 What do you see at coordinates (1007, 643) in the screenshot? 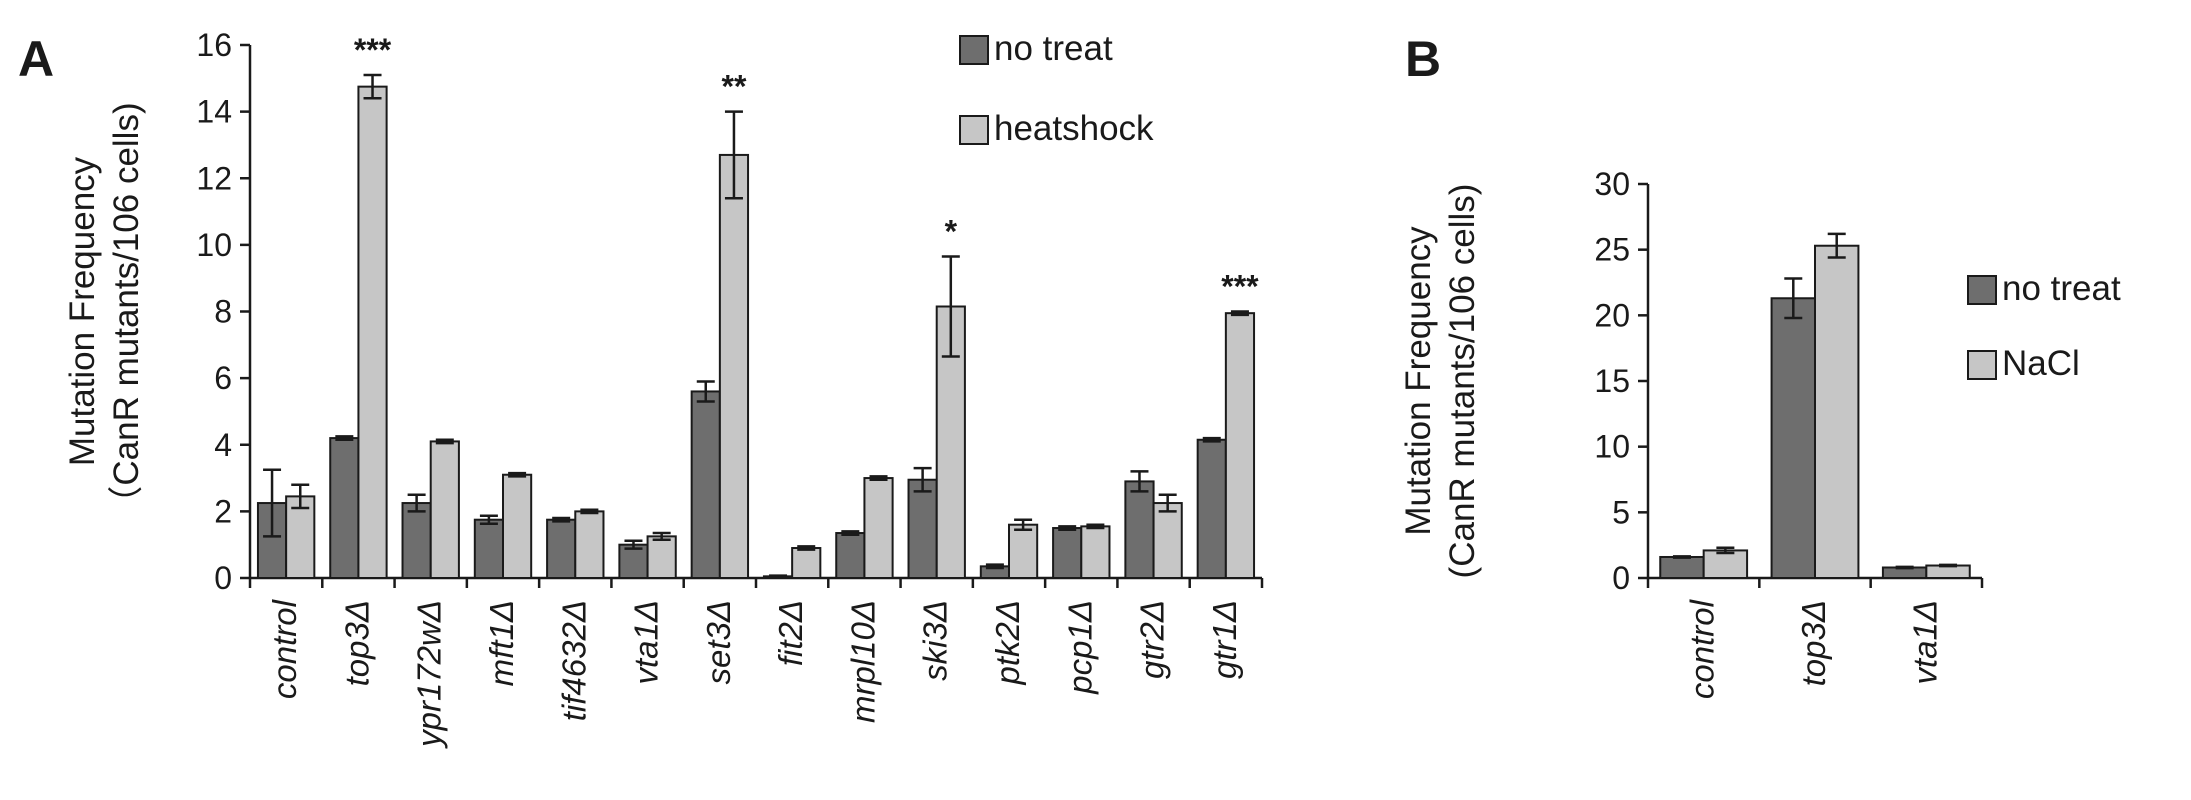
I see `panel-a-category-label: ptk2Δ` at bounding box center [1007, 643].